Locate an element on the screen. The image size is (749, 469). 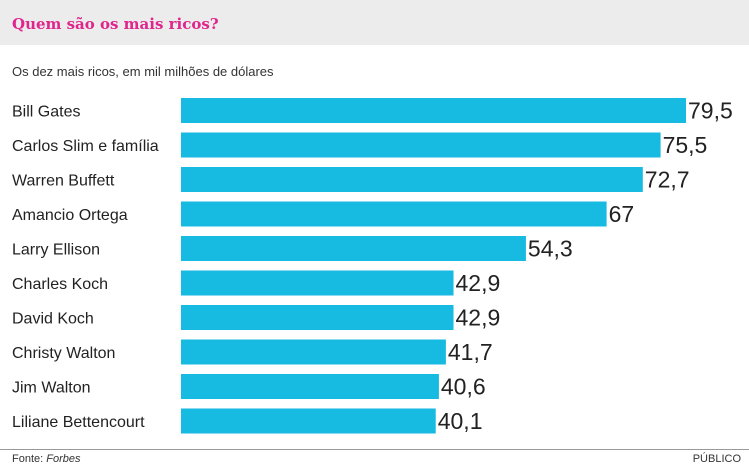
source-name: Forbes is located at coordinates (63, 459).